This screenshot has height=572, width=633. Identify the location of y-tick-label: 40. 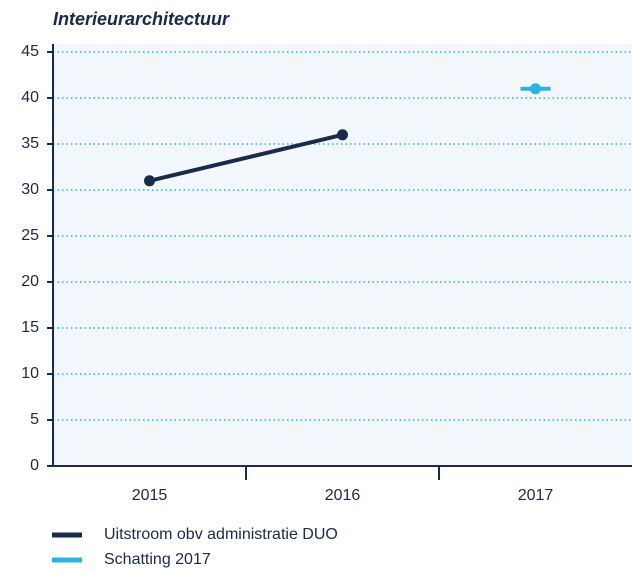
(30, 97).